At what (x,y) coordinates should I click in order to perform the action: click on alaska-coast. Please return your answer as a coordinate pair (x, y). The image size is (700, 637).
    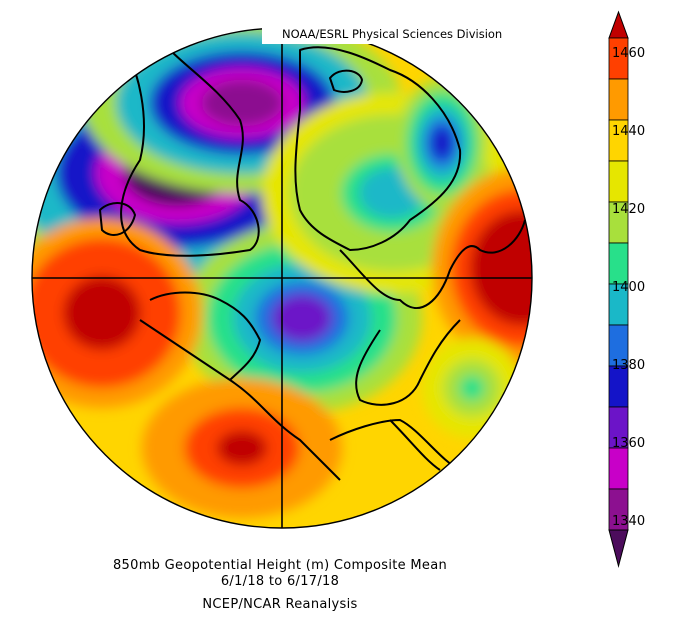
    Looking at the image, I should click on (240, 400).